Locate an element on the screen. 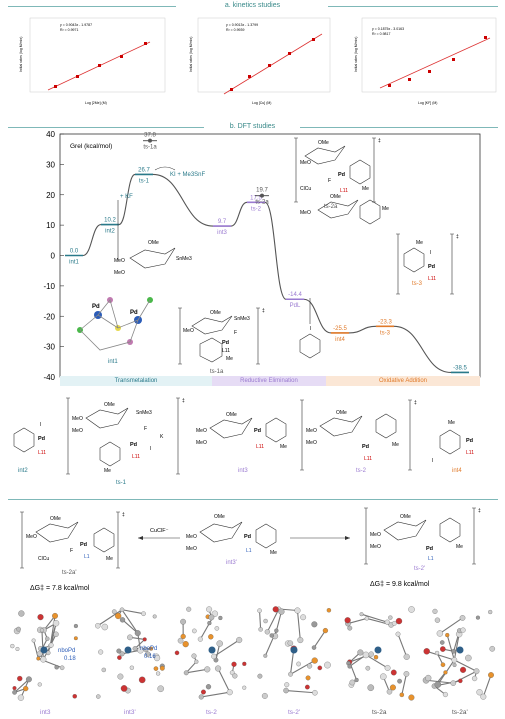  int4-structure: Me I Pd L11 int4 is located at coordinates (453, 447).